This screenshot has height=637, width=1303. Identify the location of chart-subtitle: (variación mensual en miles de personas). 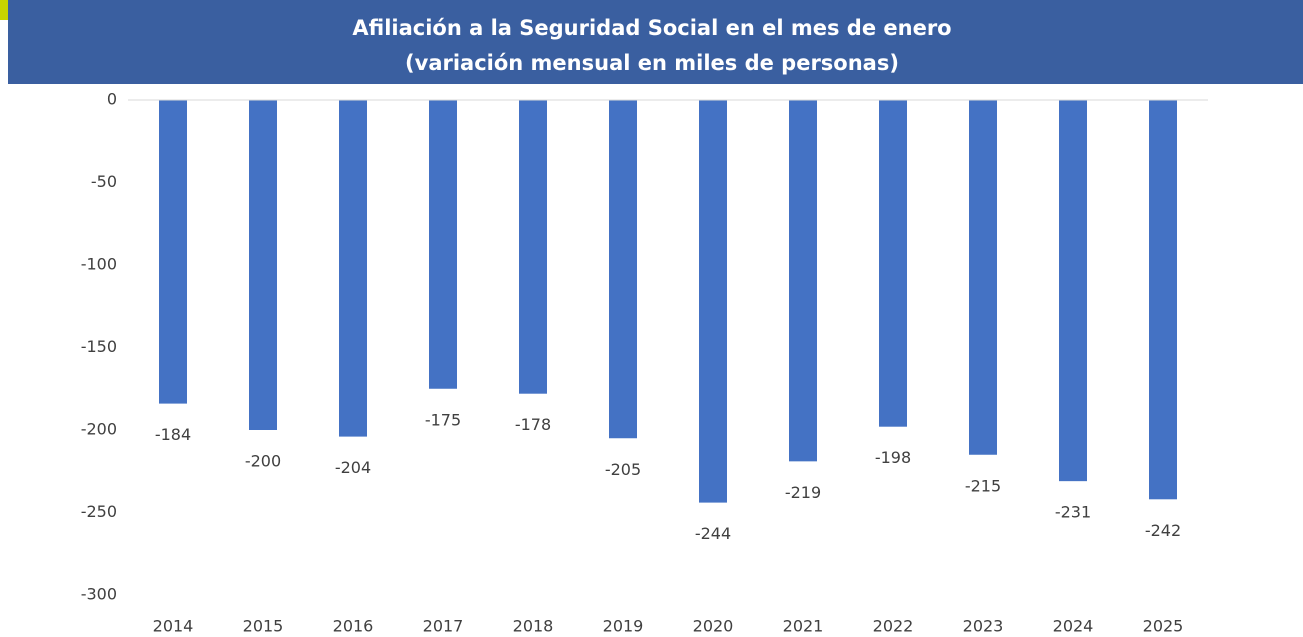
(652, 63).